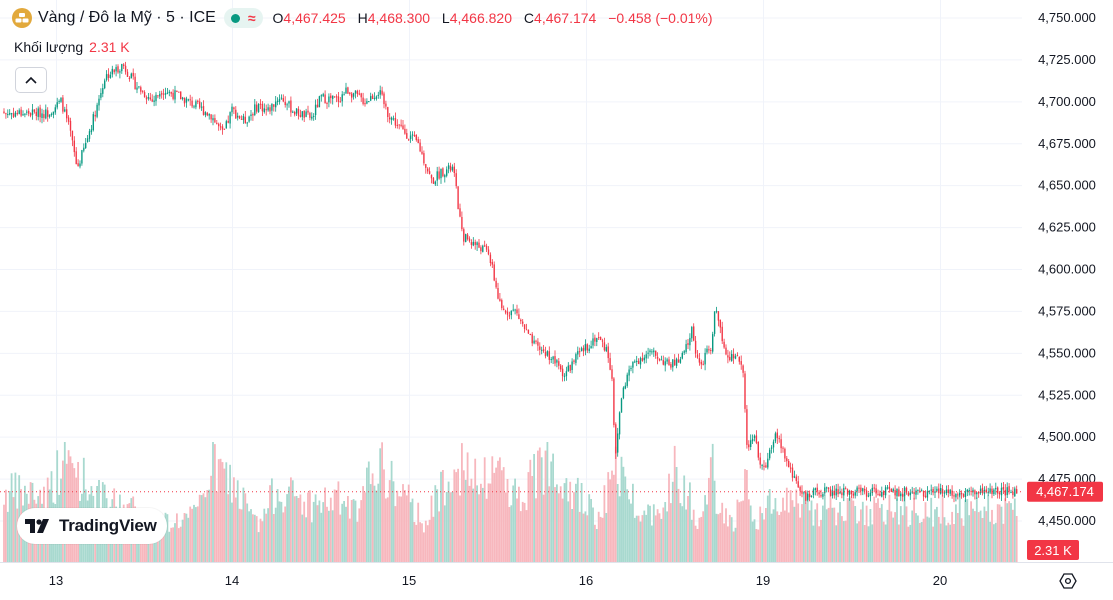 The height and width of the screenshot is (600, 1113). I want to click on chart-settings-button, so click(1068, 581).